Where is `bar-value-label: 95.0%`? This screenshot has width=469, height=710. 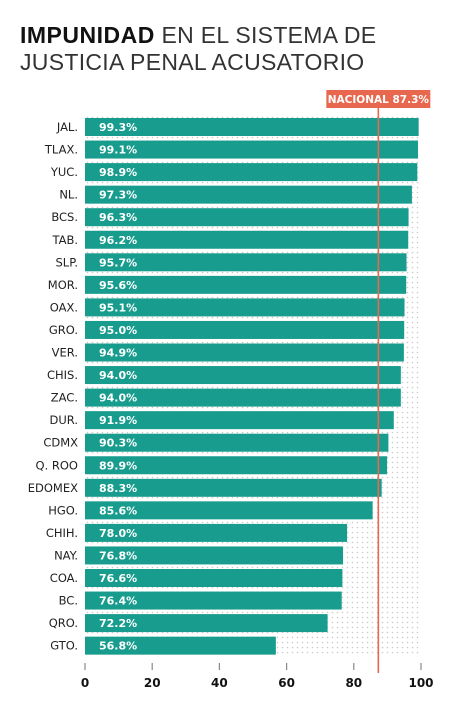
bar-value-label: 95.0% is located at coordinates (118, 330).